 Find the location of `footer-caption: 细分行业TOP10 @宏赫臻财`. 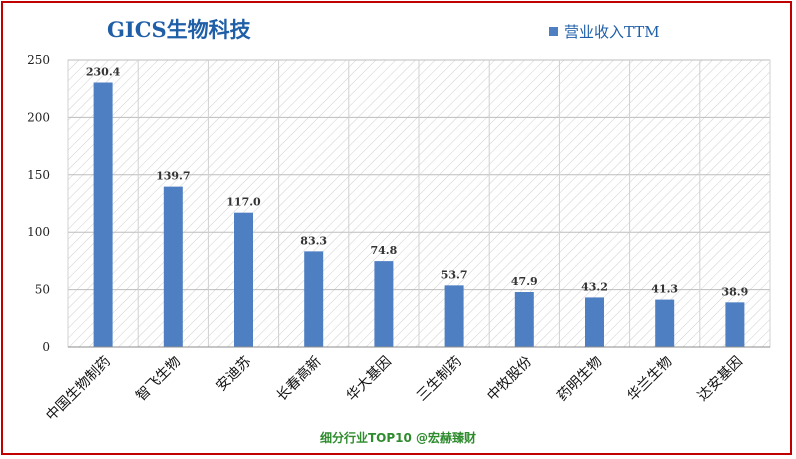

footer-caption: 细分行业TOP10 @宏赫臻财 is located at coordinates (398, 438).